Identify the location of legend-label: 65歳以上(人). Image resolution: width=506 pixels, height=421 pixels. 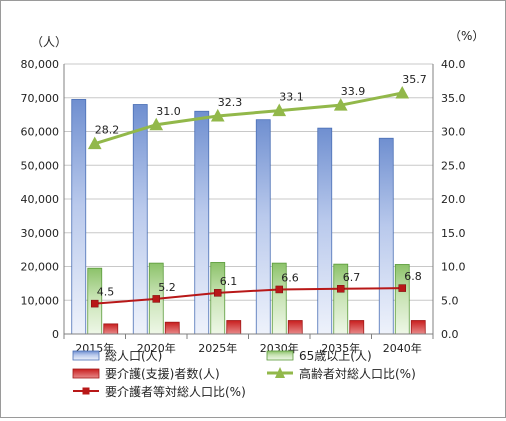
(335, 356).